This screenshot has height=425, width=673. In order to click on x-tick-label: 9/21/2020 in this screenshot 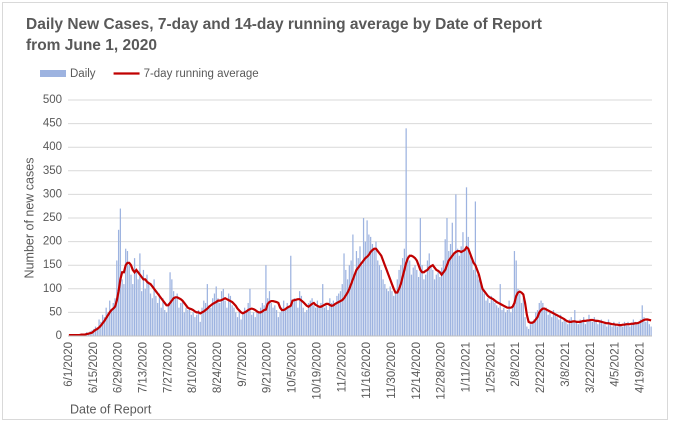, I will do `click(268, 367)`.